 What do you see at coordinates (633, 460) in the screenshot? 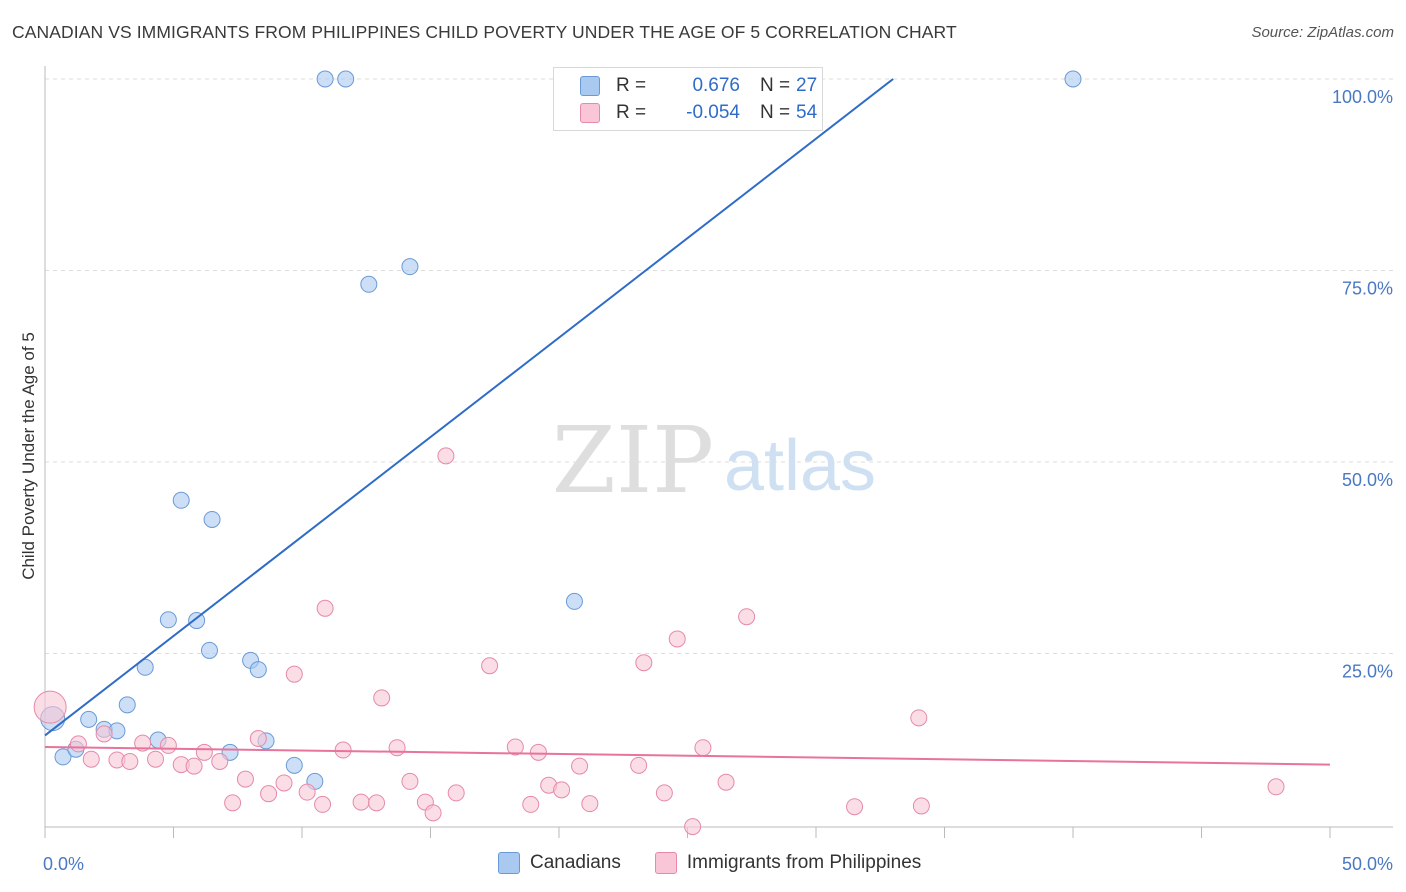
I see `watermark-zip: ZIP` at bounding box center [633, 460].